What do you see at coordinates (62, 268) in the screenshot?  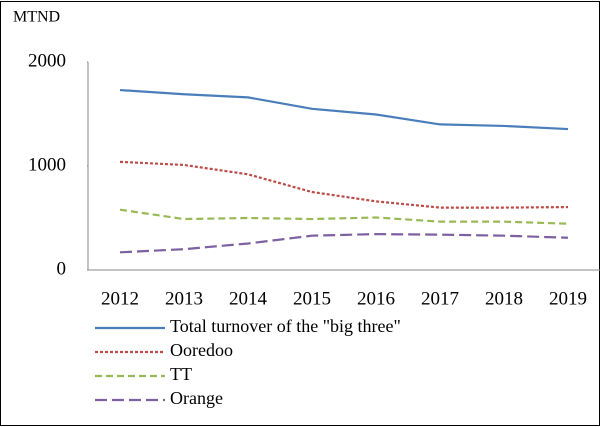 I see `y-tick-label: 0` at bounding box center [62, 268].